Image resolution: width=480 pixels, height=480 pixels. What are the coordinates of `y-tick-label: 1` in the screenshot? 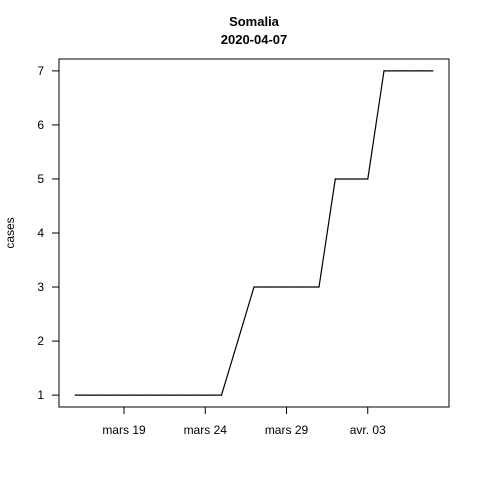 It's located at (40, 395).